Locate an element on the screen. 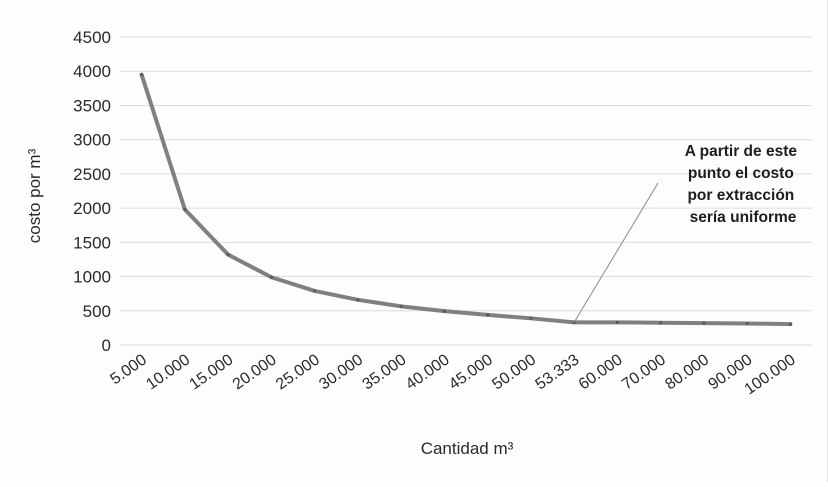 This screenshot has height=487, width=828. x-tick-label: 10.000 is located at coordinates (168, 372).